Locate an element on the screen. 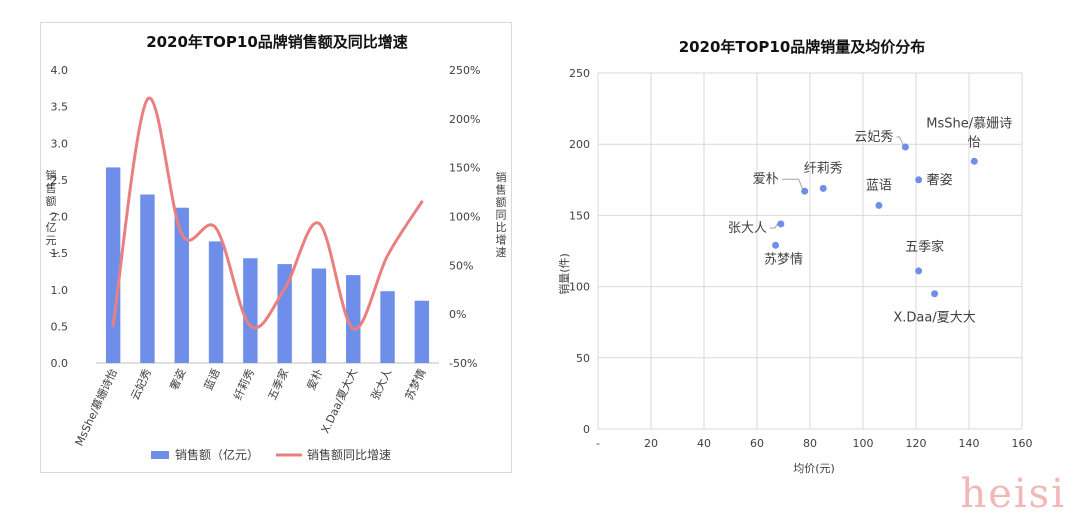 The height and width of the screenshot is (519, 1080). scatter-x-tick: 160 is located at coordinates (1022, 443).